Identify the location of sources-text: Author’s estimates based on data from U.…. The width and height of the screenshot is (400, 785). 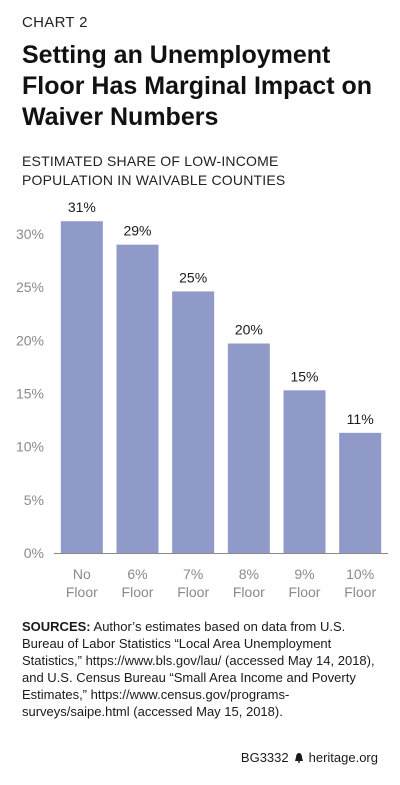
(198, 669).